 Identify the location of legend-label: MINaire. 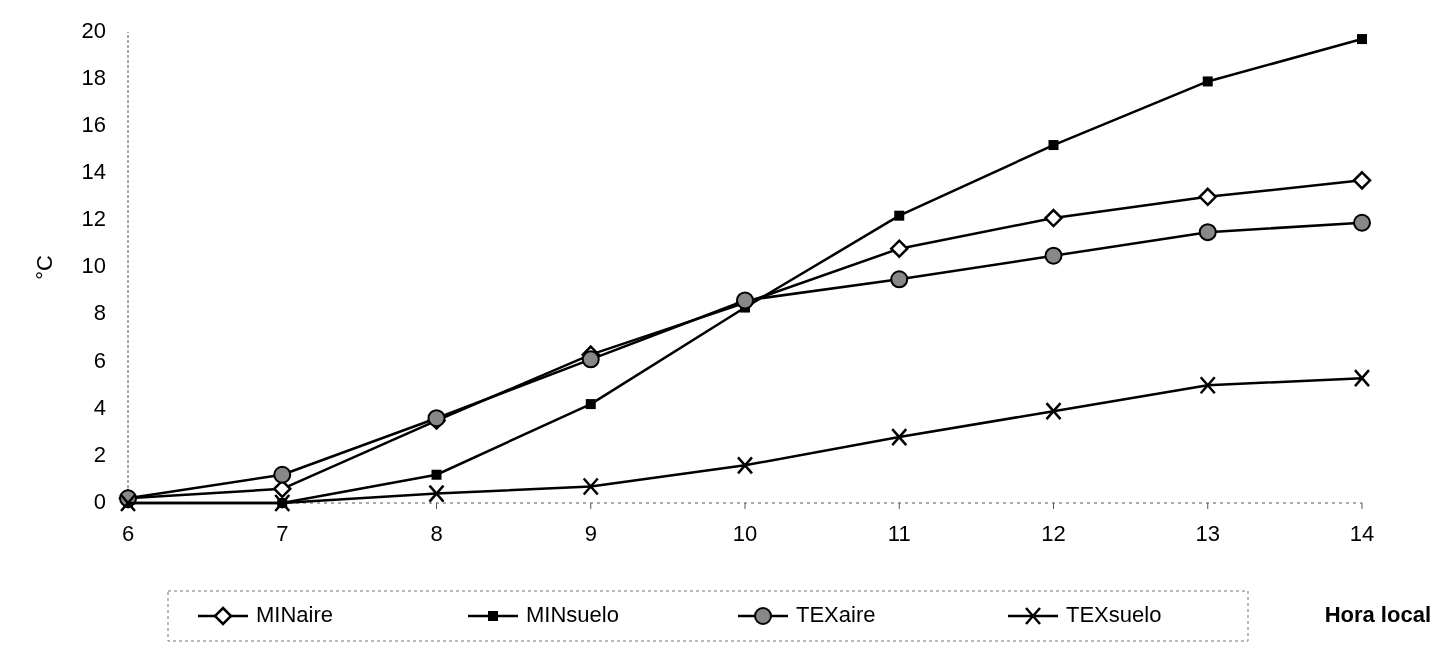
(295, 614).